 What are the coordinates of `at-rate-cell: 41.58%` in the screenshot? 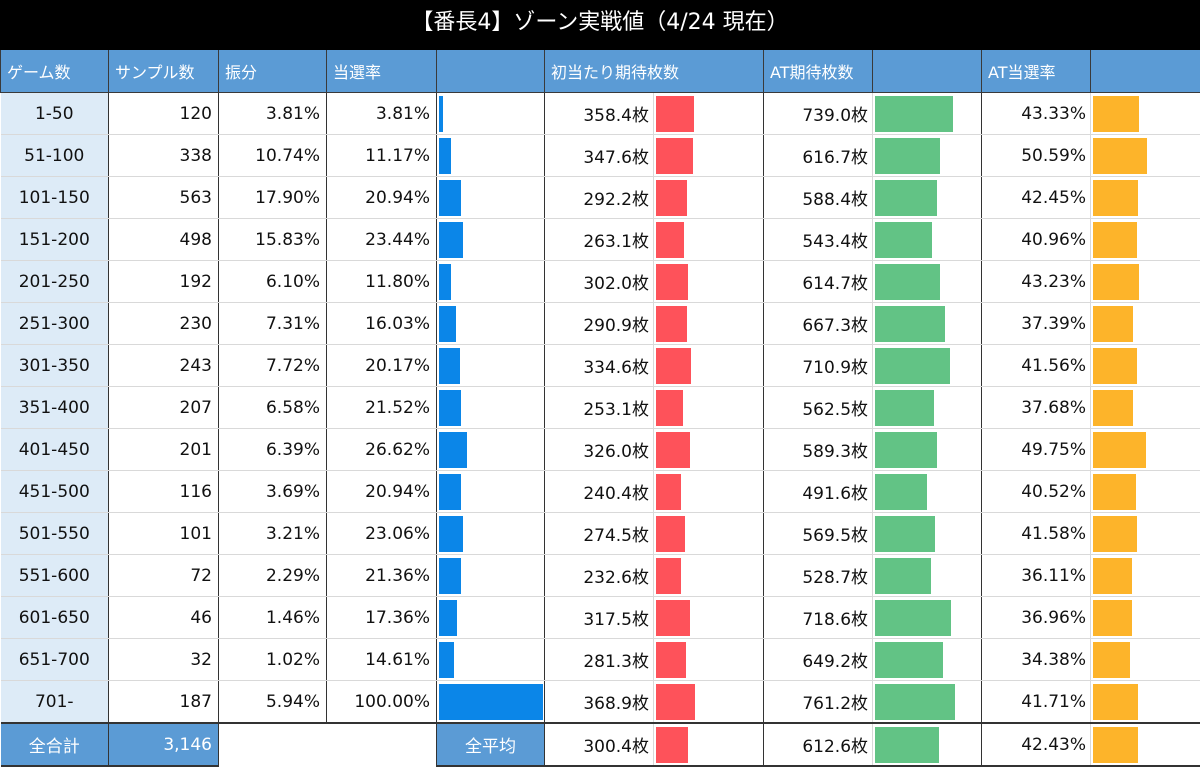 It's located at (1036, 534).